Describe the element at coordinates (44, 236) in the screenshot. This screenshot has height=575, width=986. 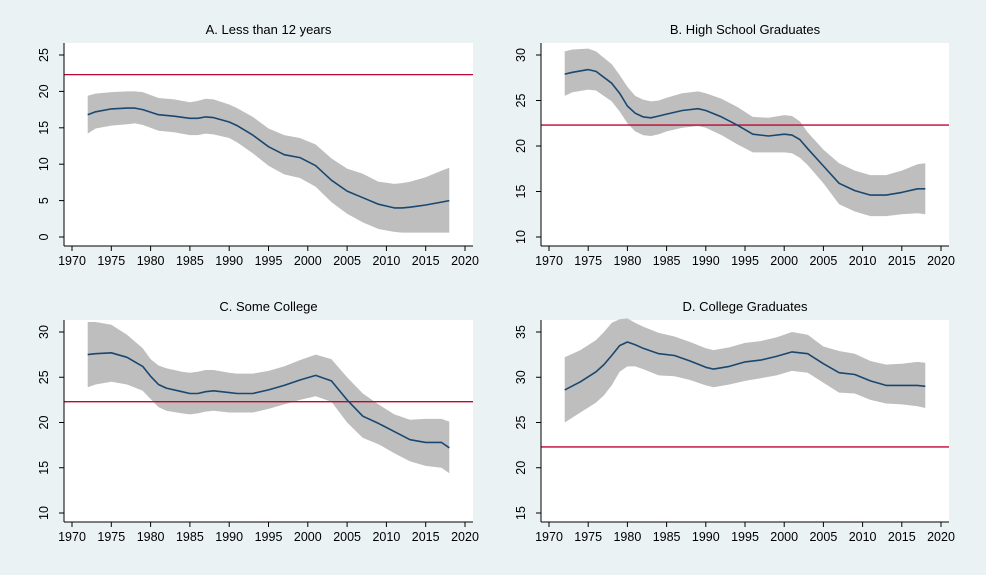
I see `y-tick-label: 0` at that location.